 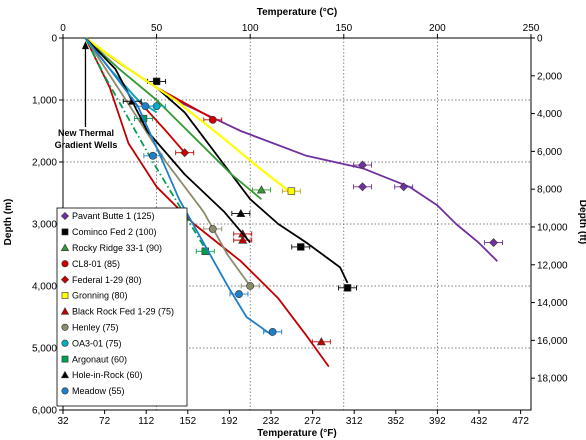 I want to click on left-axis-tick-label: 4,000, so click(x=44, y=287).